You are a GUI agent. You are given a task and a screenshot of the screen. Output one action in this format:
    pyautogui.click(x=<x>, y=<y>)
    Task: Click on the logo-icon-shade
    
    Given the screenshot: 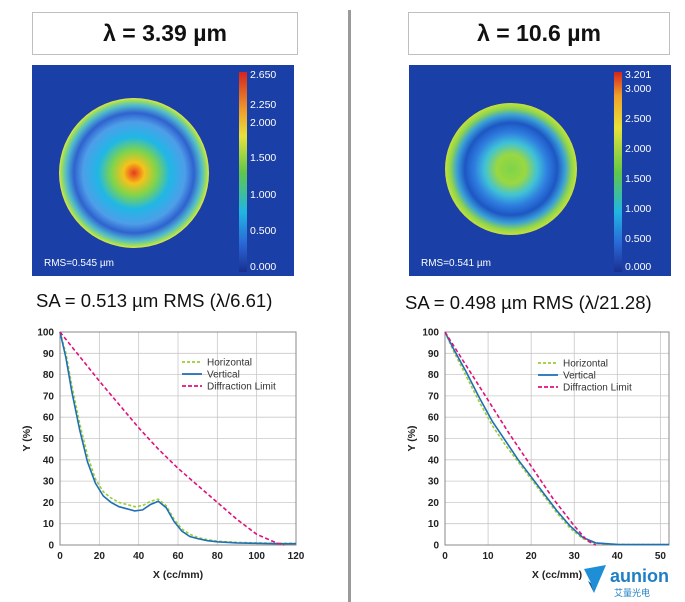 What is the action you would take?
    pyautogui.click(x=591, y=587)
    